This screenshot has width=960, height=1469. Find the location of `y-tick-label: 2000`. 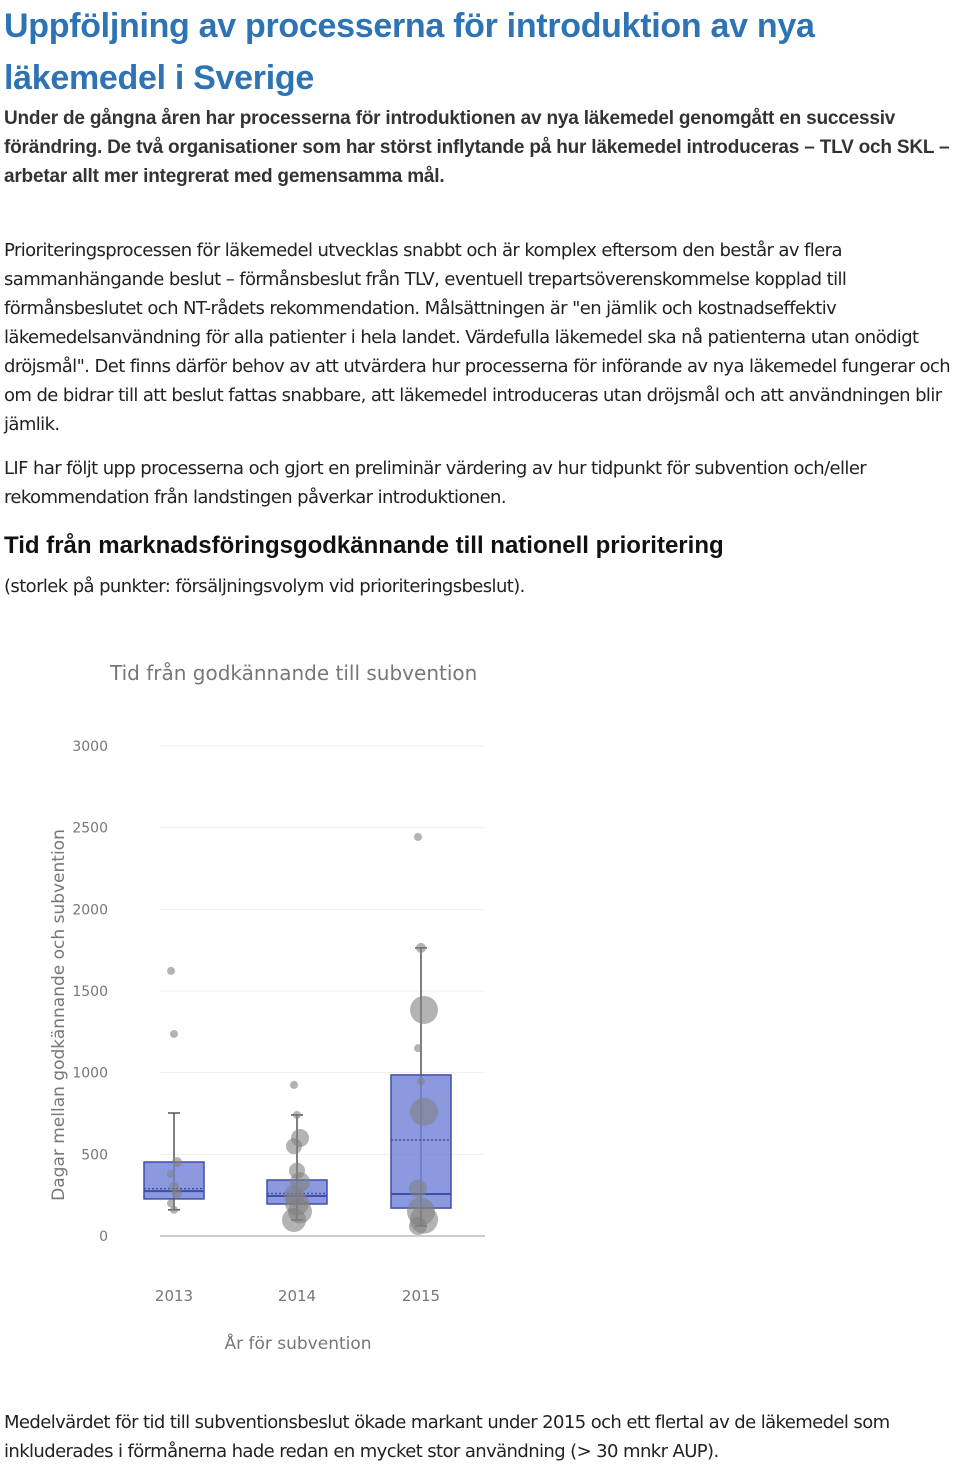

y-tick-label: 2000 is located at coordinates (90, 910).